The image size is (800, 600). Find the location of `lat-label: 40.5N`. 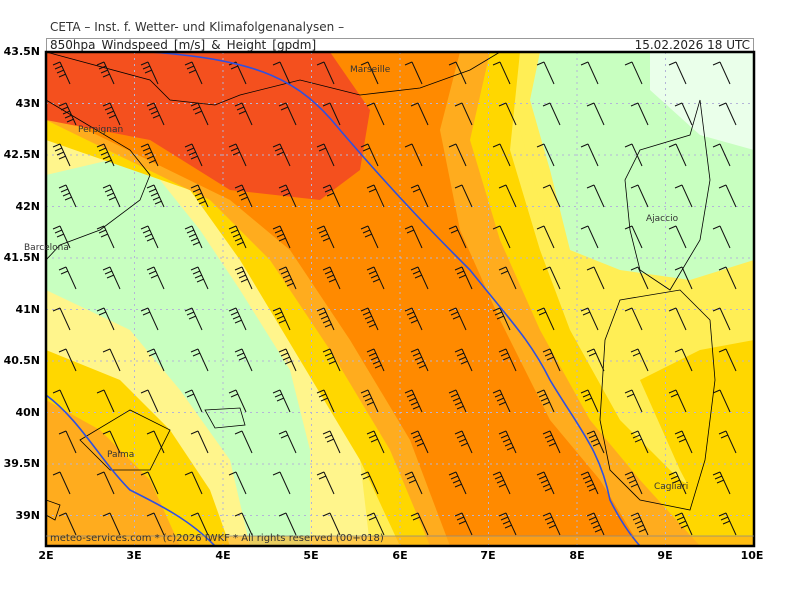

lat-label: 40.5N is located at coordinates (21, 360).